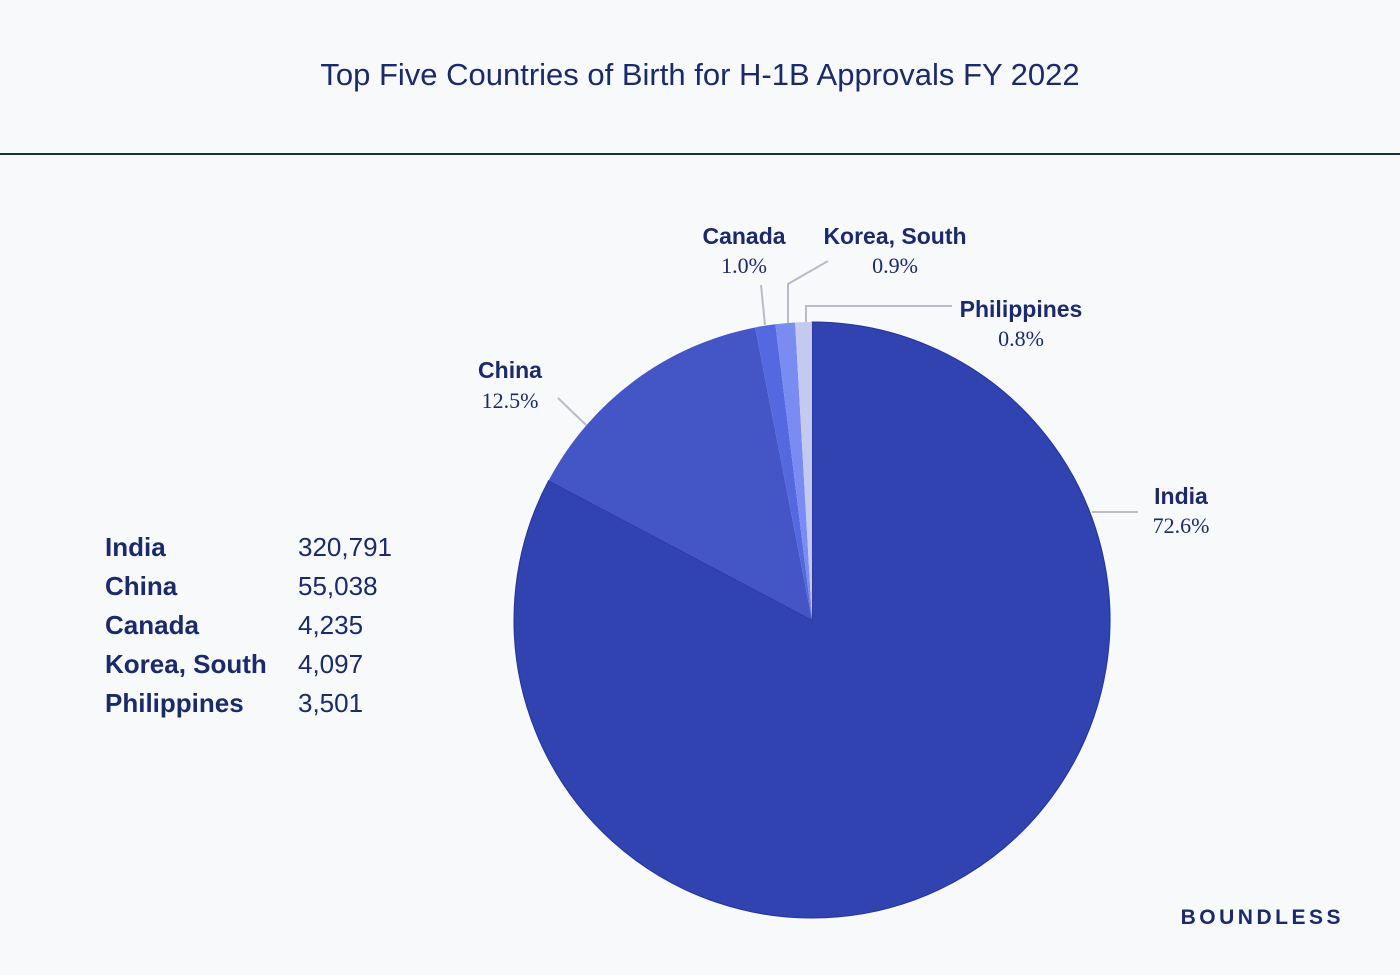  What do you see at coordinates (895, 265) in the screenshot?
I see `slice-percent: 0.9%` at bounding box center [895, 265].